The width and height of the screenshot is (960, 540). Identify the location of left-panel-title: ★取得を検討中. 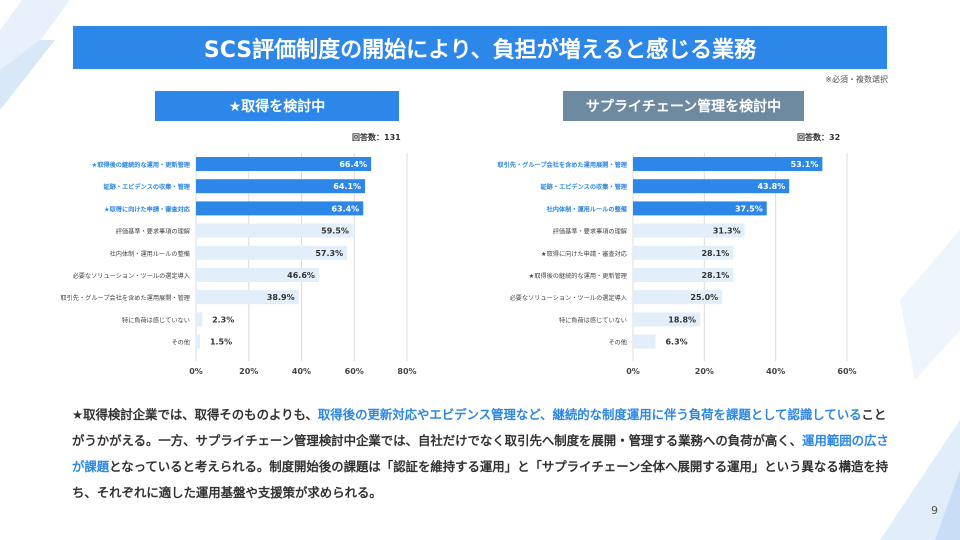
(277, 106).